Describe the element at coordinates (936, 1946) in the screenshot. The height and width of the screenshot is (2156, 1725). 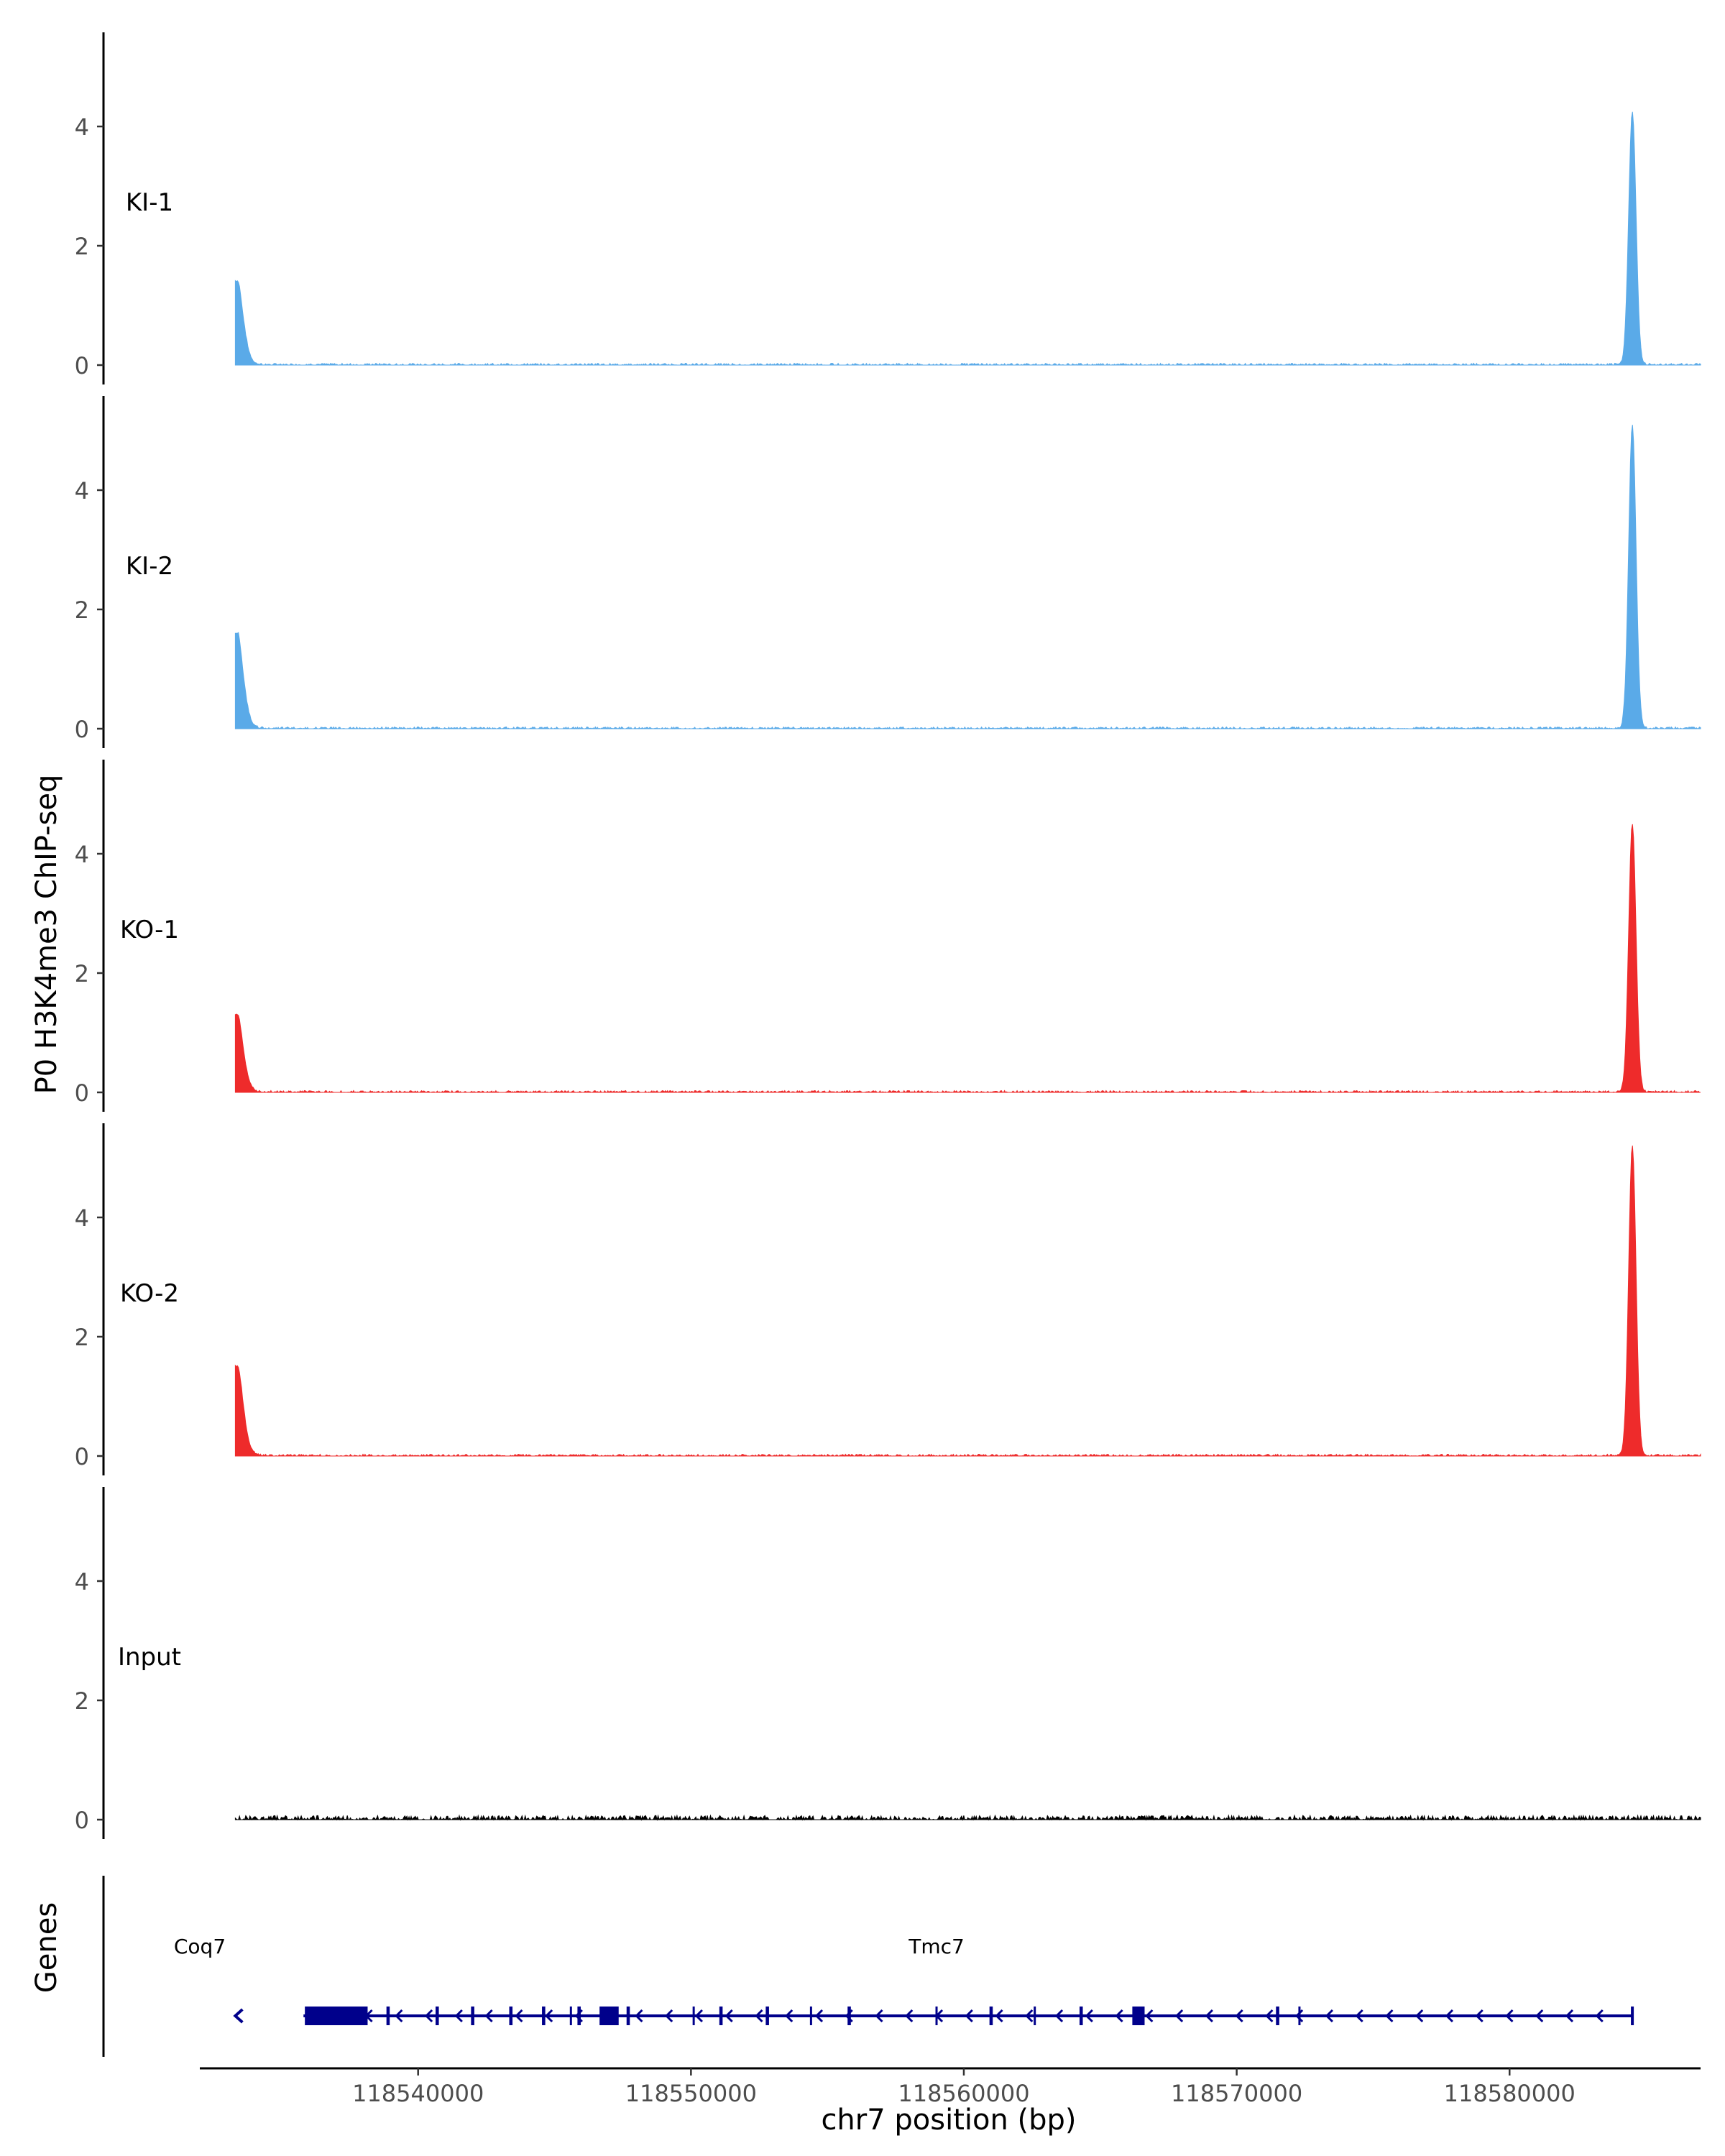
I see `gene-label-tmc7: Tmc7` at that location.